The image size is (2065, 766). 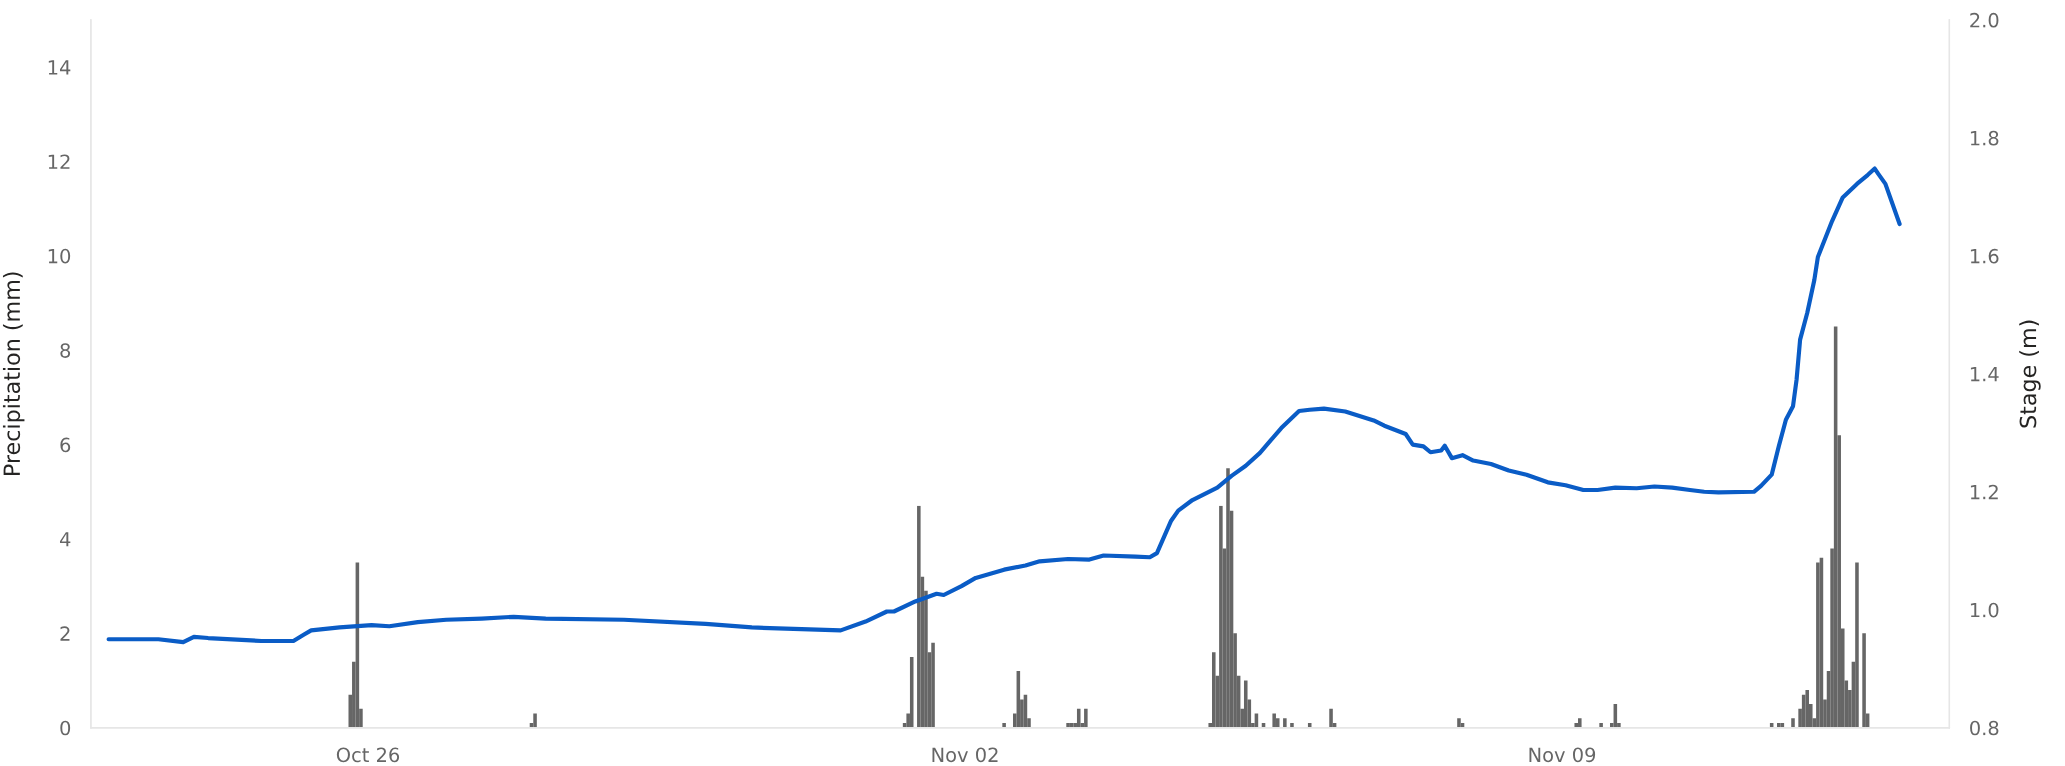 What do you see at coordinates (65, 539) in the screenshot?
I see `y-tick-label: 4` at bounding box center [65, 539].